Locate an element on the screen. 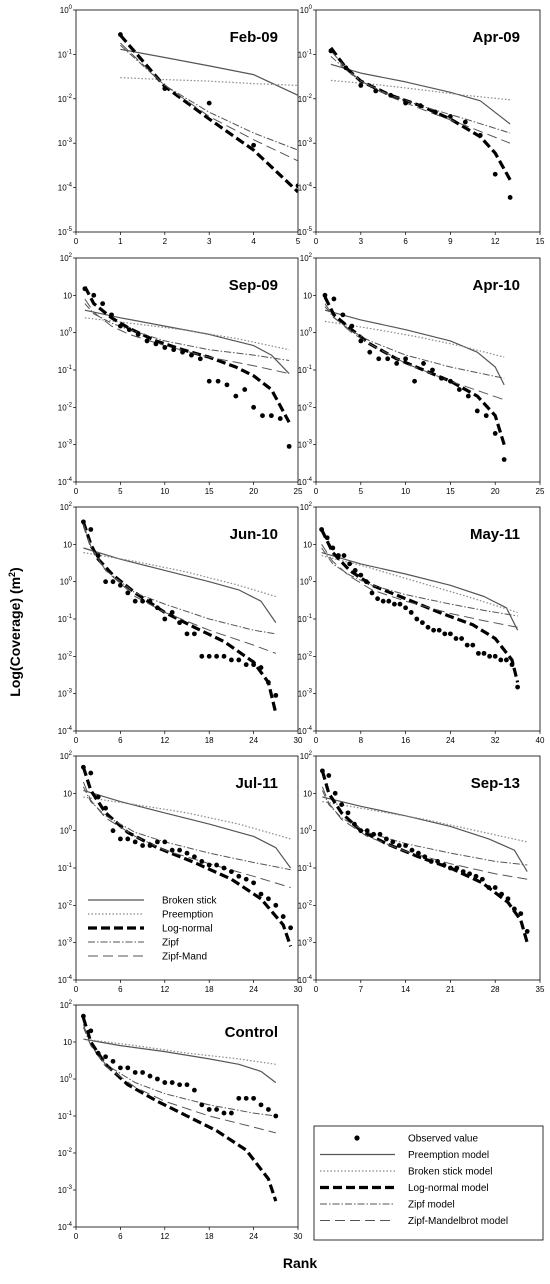  panel-title: May-11 is located at coordinates (495, 534).